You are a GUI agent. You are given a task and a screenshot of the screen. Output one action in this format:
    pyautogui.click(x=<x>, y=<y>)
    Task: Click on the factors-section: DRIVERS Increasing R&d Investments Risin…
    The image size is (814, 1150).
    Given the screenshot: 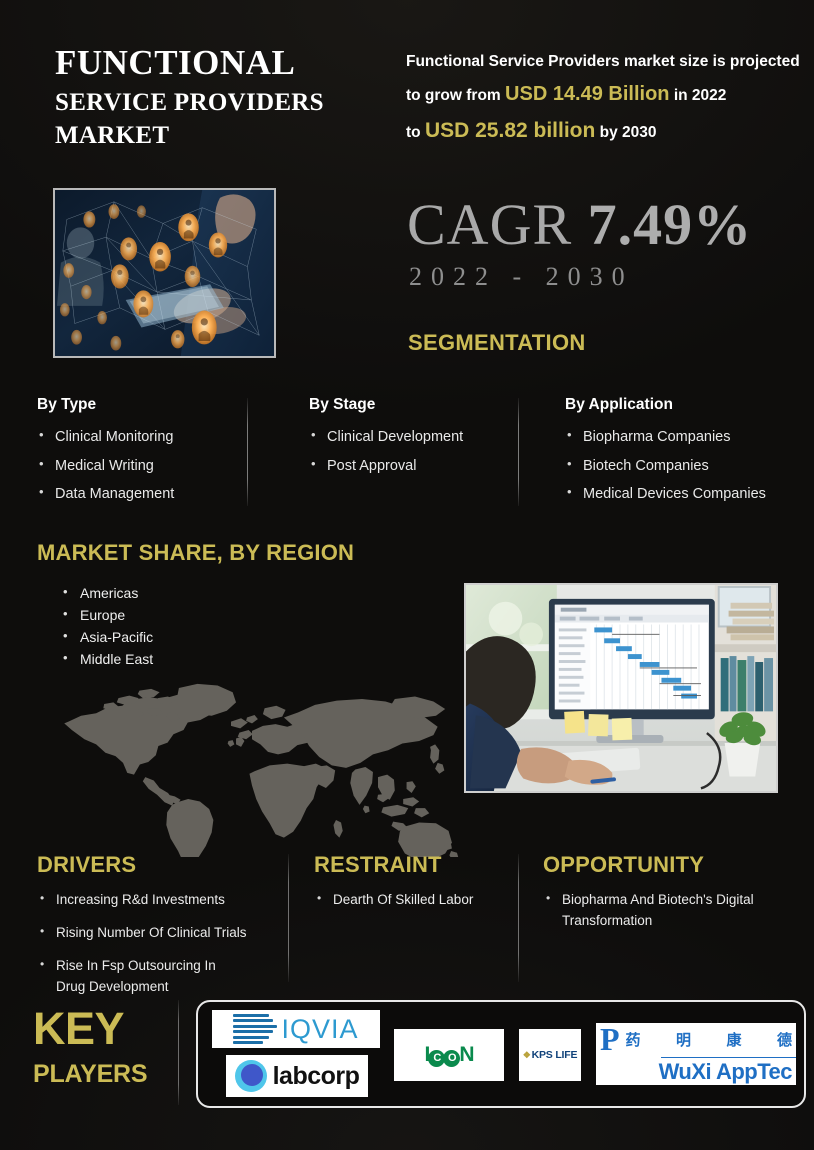 What is the action you would take?
    pyautogui.click(x=407, y=923)
    